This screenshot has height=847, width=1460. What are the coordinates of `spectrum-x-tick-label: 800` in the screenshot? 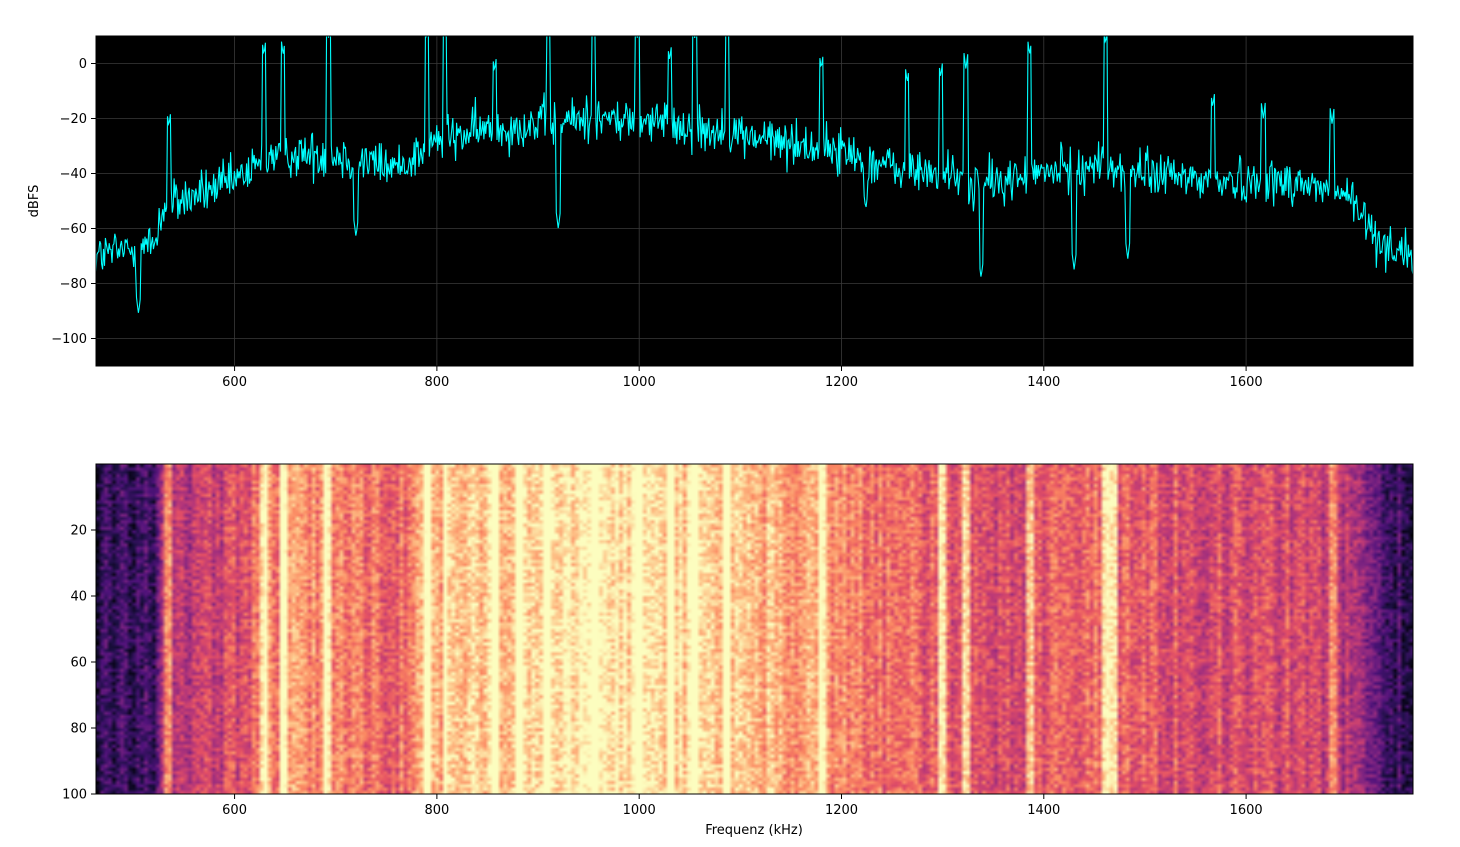 It's located at (436, 382).